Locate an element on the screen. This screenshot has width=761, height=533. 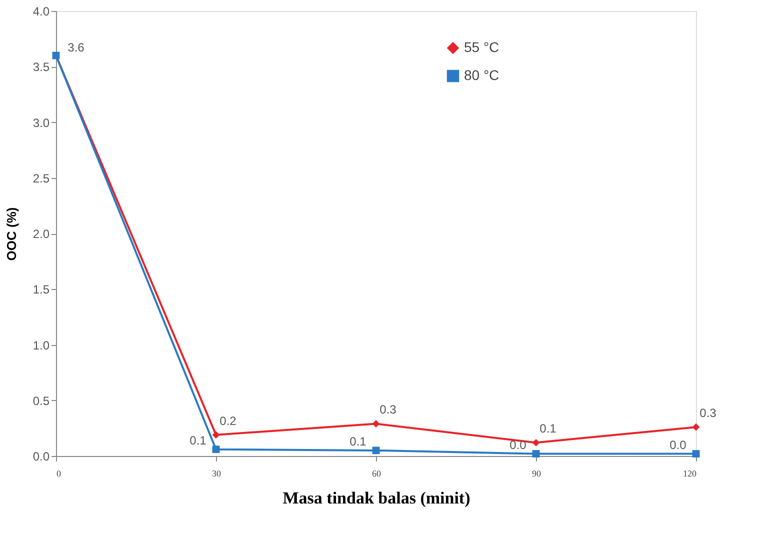
y-tick-label: 3.5 is located at coordinates (41, 67).